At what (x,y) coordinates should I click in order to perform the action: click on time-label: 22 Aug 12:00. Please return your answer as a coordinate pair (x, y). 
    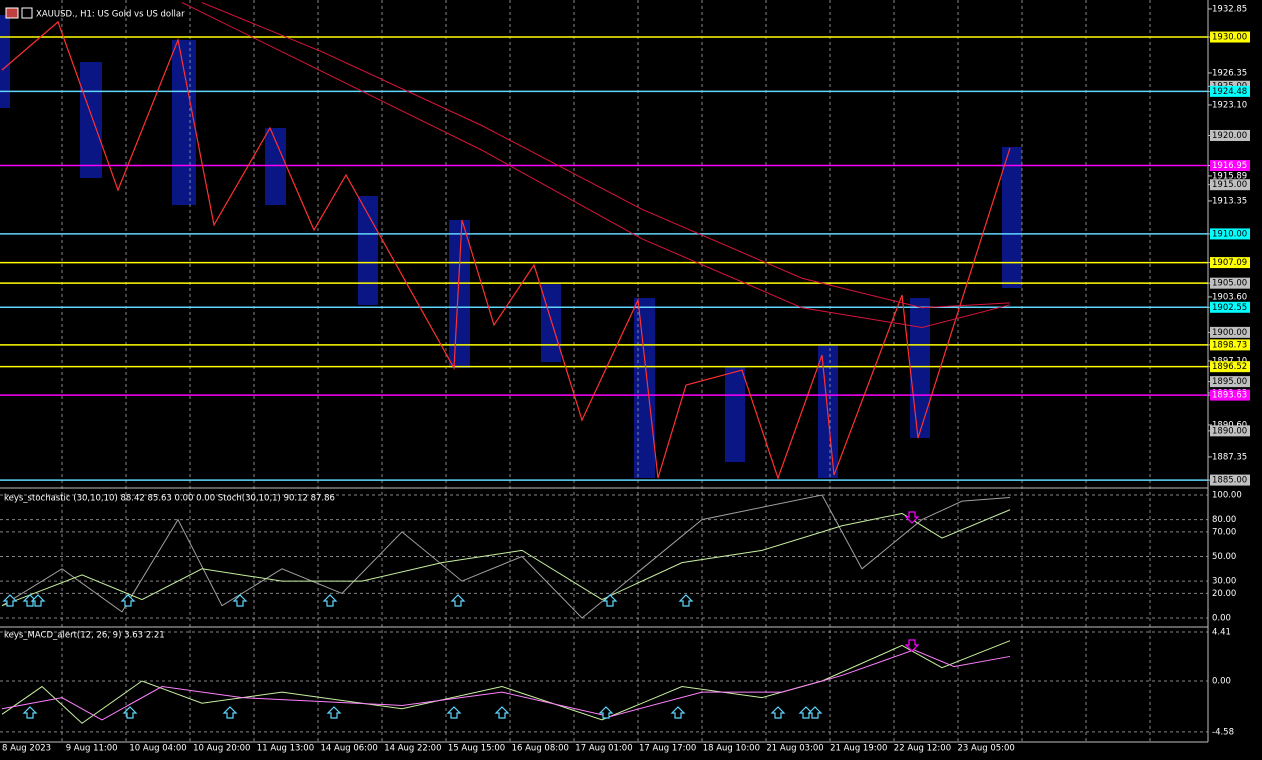
    Looking at the image, I should click on (922, 749).